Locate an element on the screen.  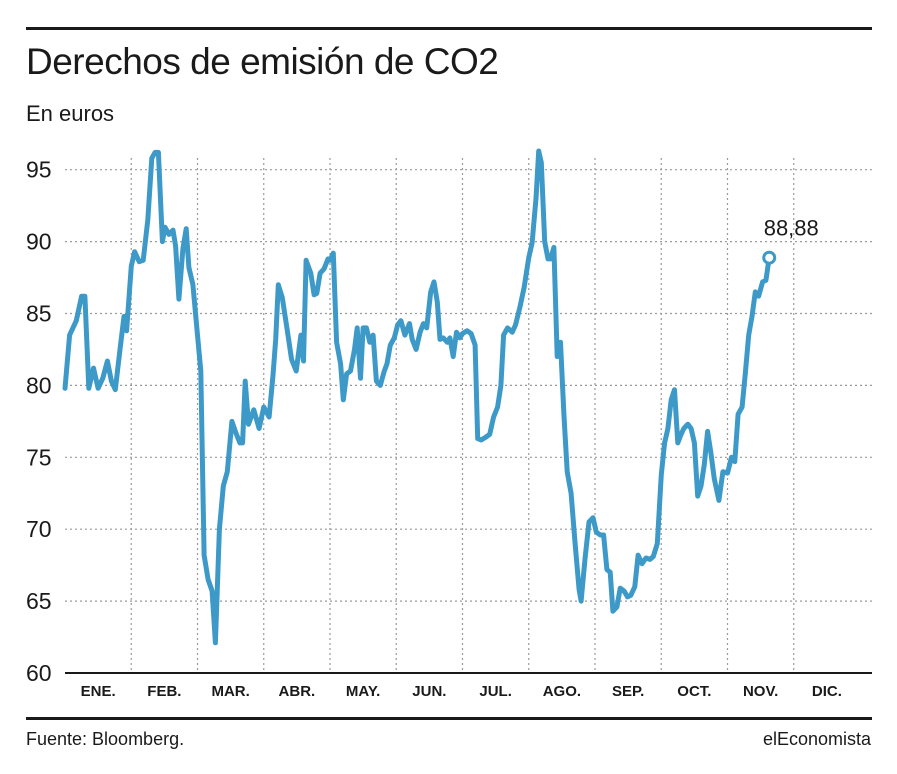
y-tick-label-70: 70 is located at coordinates (39, 529).